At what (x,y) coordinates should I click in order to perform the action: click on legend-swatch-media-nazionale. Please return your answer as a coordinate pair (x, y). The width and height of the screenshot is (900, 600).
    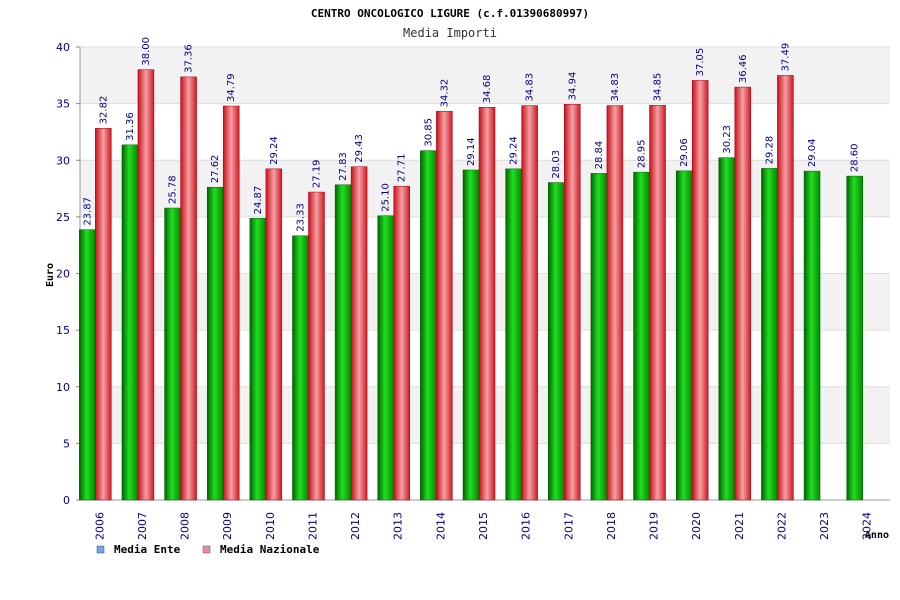
    Looking at the image, I should click on (206, 549).